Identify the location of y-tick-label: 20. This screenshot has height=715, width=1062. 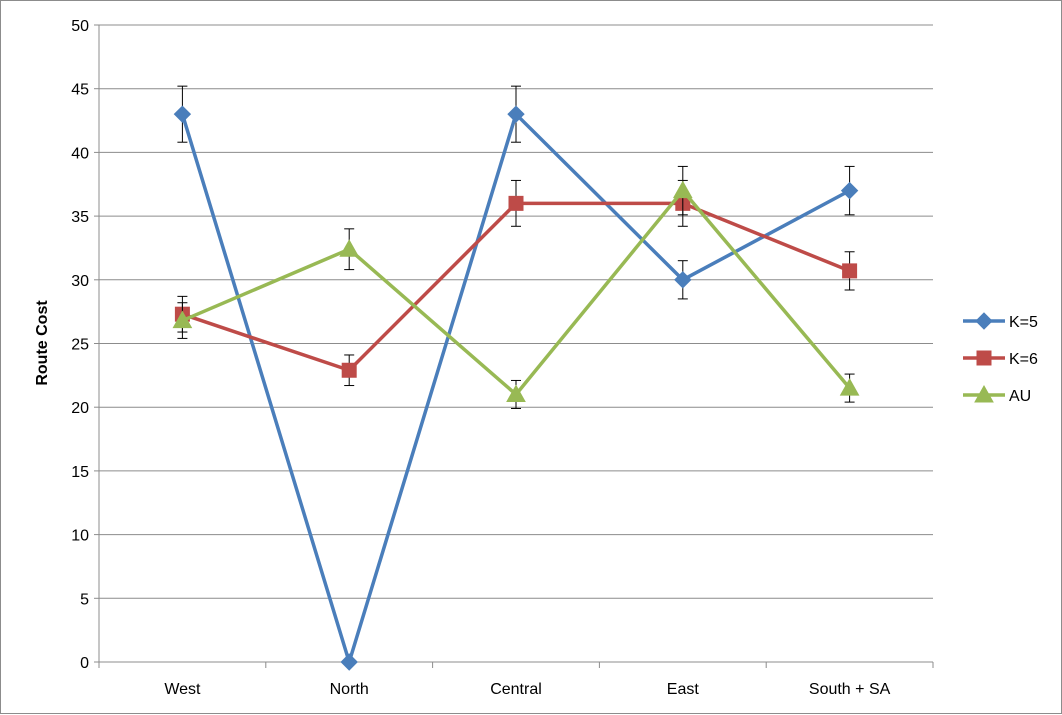
(80, 408).